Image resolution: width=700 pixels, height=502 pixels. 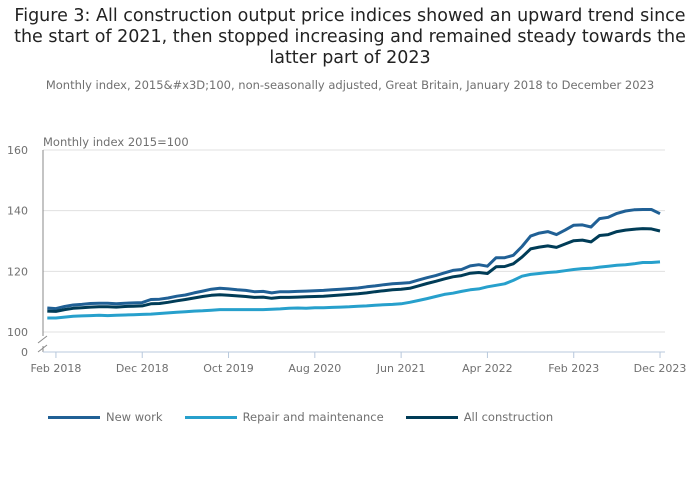 I want to click on y-axis-label: Monthly index 2015=100, so click(x=116, y=142).